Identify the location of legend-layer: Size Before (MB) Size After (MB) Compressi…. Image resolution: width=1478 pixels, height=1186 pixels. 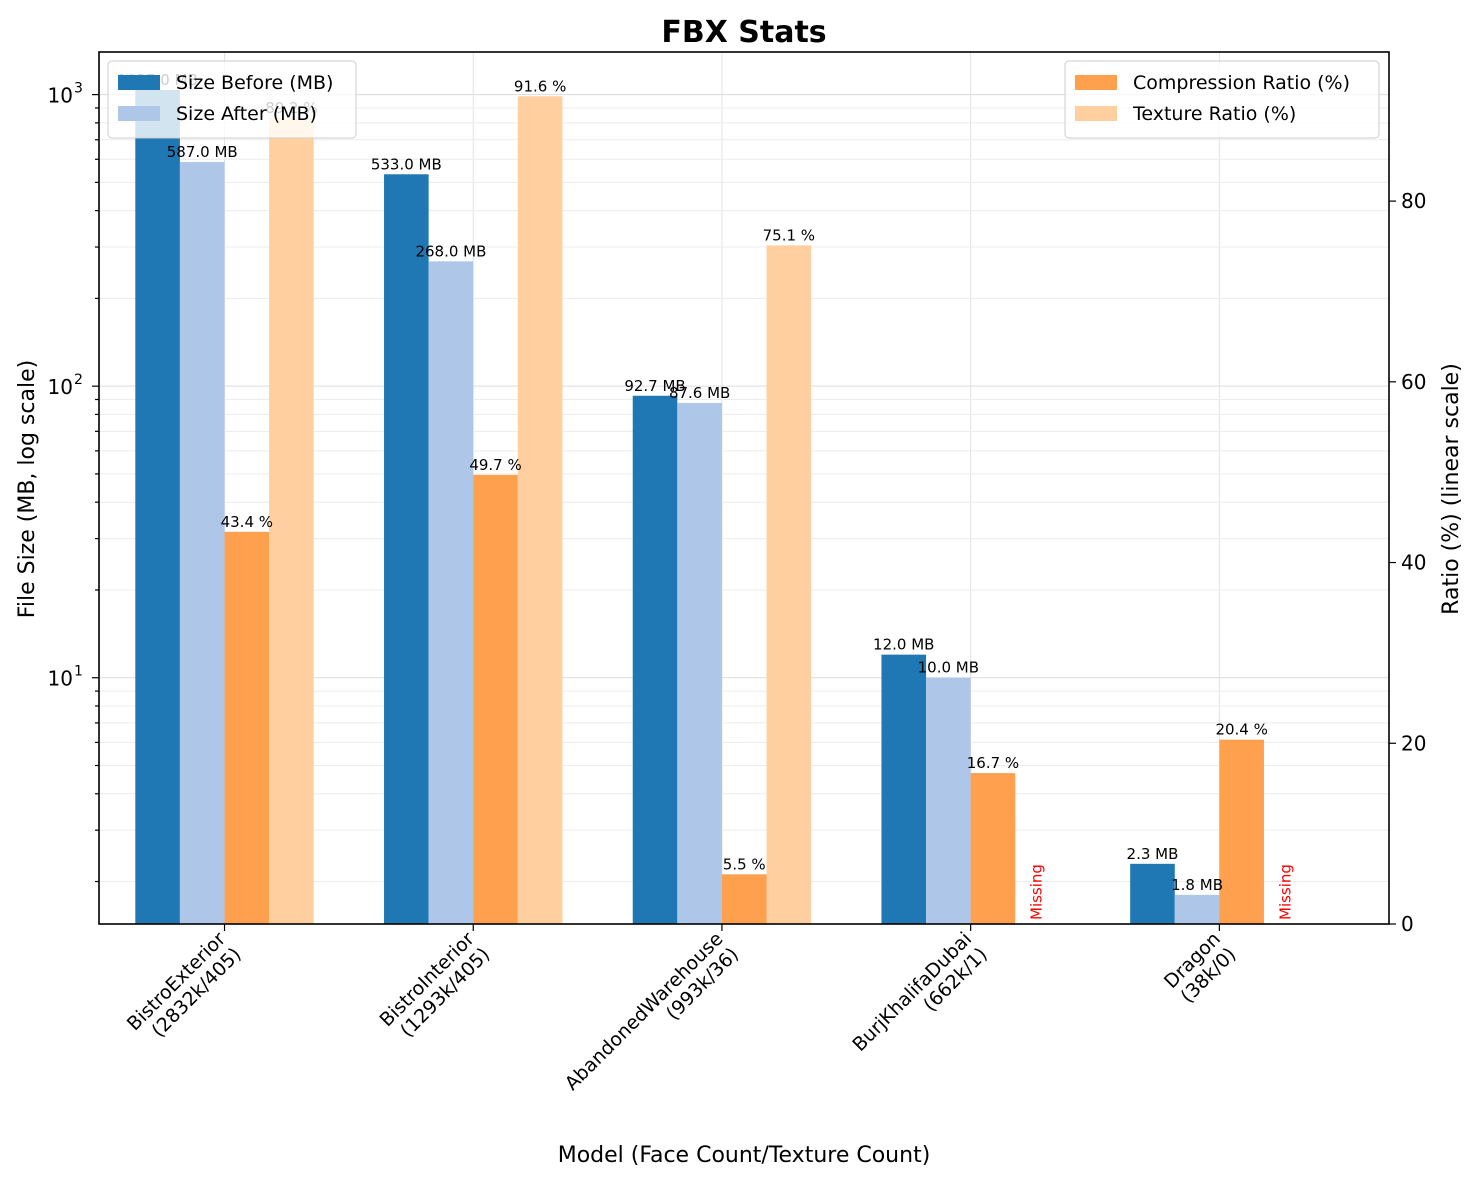
(743, 99).